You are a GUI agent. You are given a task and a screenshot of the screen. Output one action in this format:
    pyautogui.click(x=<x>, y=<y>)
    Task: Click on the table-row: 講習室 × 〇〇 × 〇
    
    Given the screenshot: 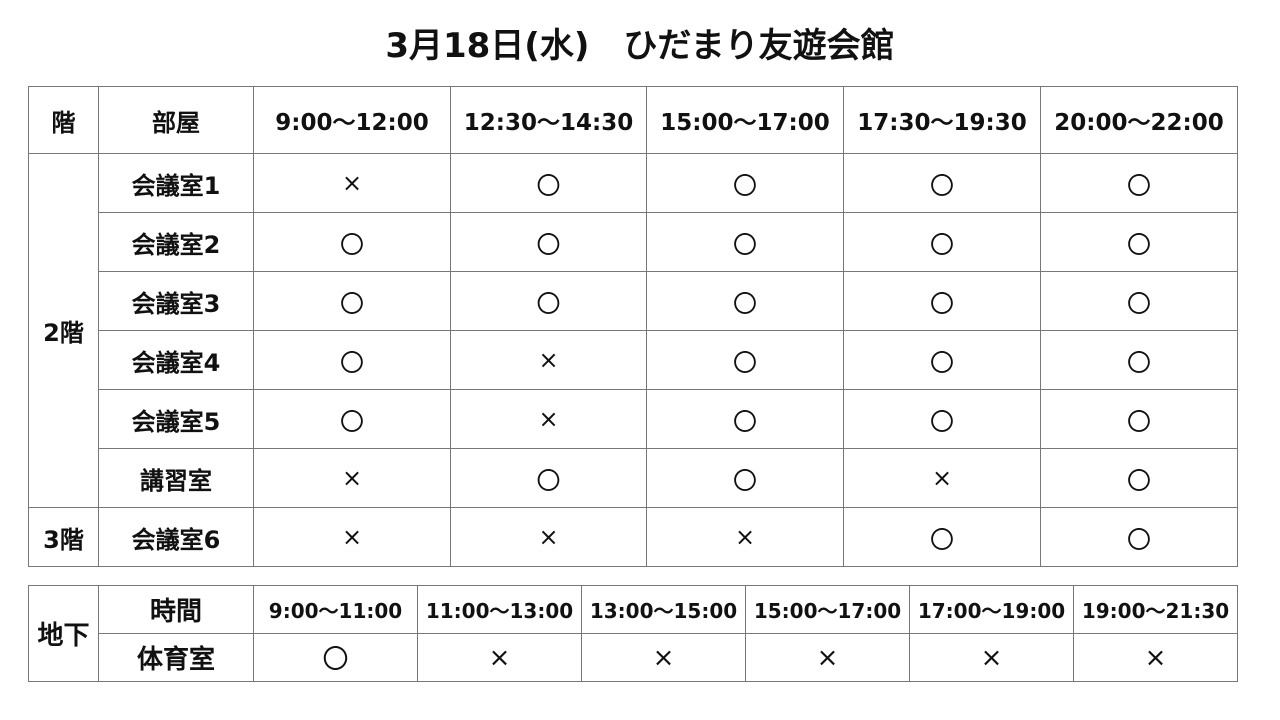 What is the action you would take?
    pyautogui.click(x=633, y=478)
    